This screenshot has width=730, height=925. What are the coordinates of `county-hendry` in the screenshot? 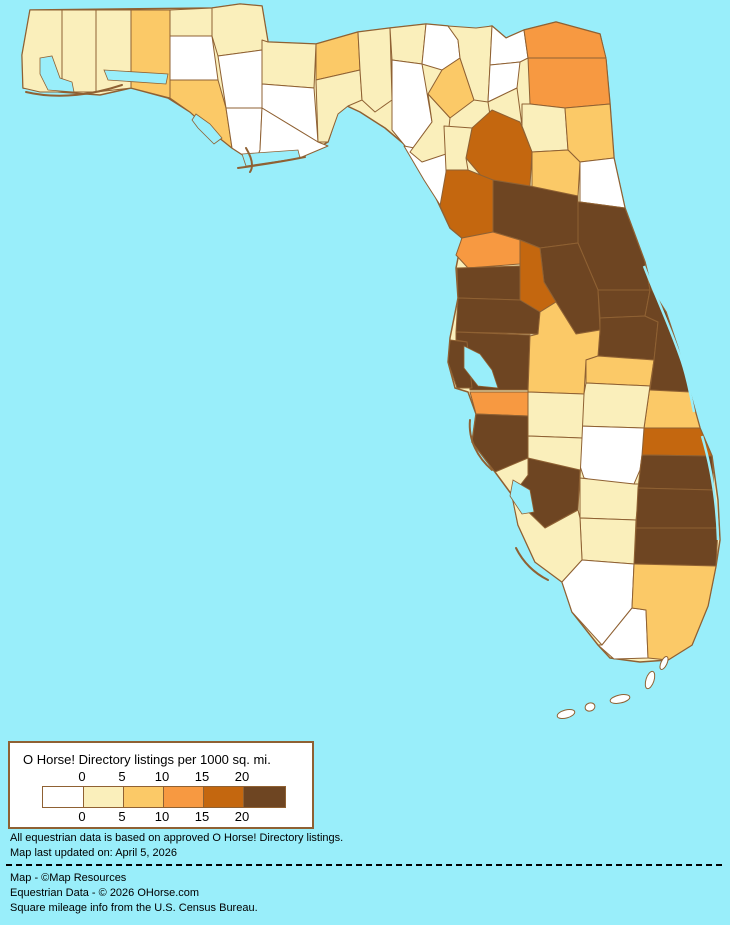 It's located at (608, 541).